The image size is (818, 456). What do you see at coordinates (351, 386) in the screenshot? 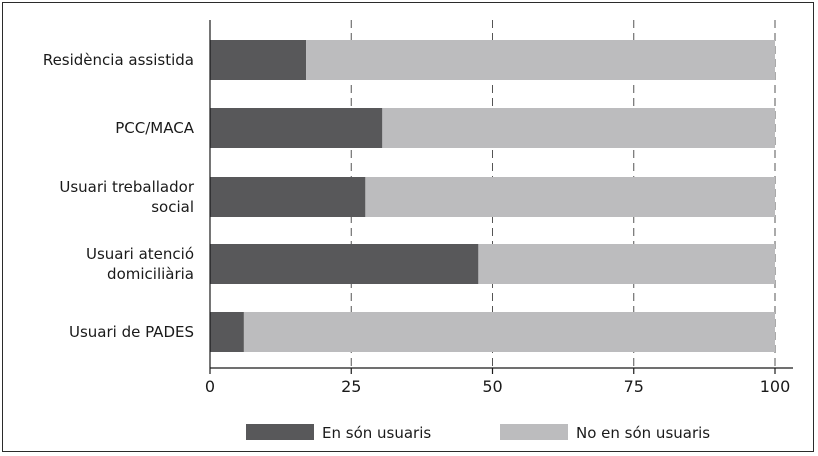
I see `x-tick-label-25: 25` at bounding box center [351, 386].